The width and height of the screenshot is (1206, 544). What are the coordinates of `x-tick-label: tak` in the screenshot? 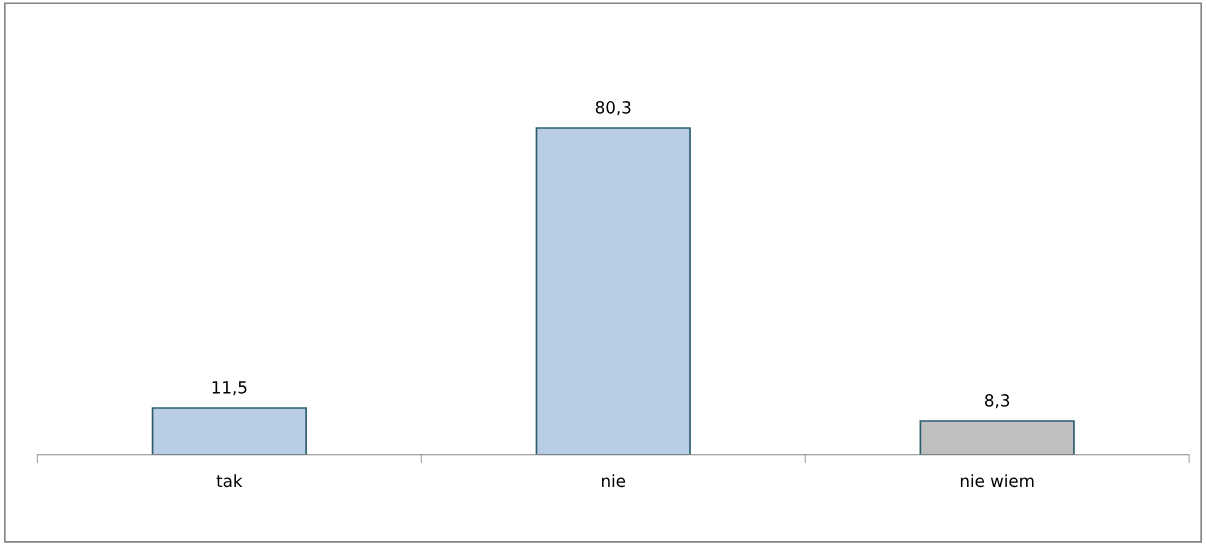 It's located at (229, 481).